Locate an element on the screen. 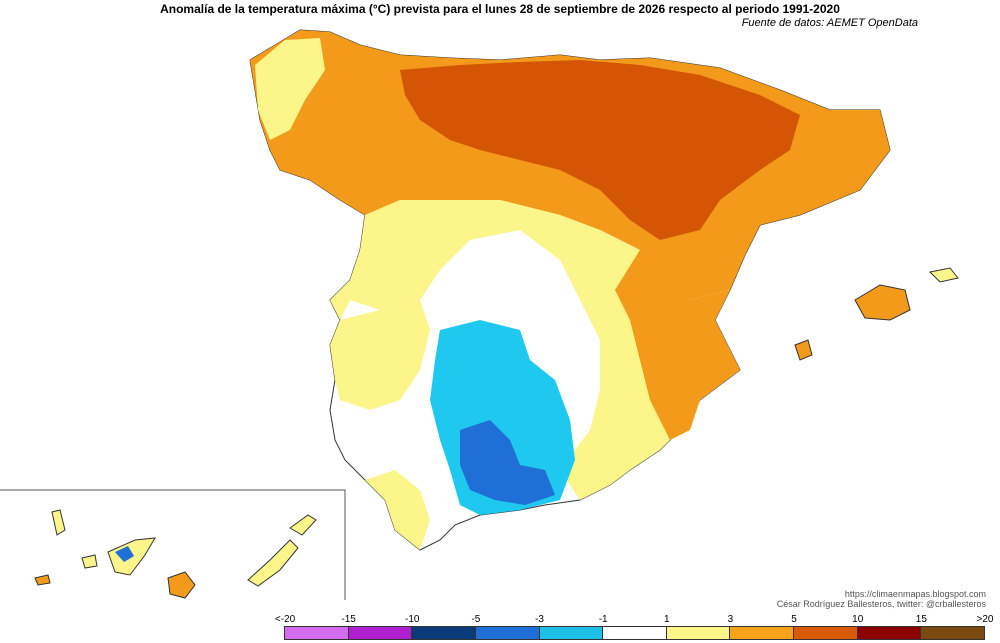 This screenshot has width=1000, height=643. legend-tick-label: -1 is located at coordinates (603, 619).